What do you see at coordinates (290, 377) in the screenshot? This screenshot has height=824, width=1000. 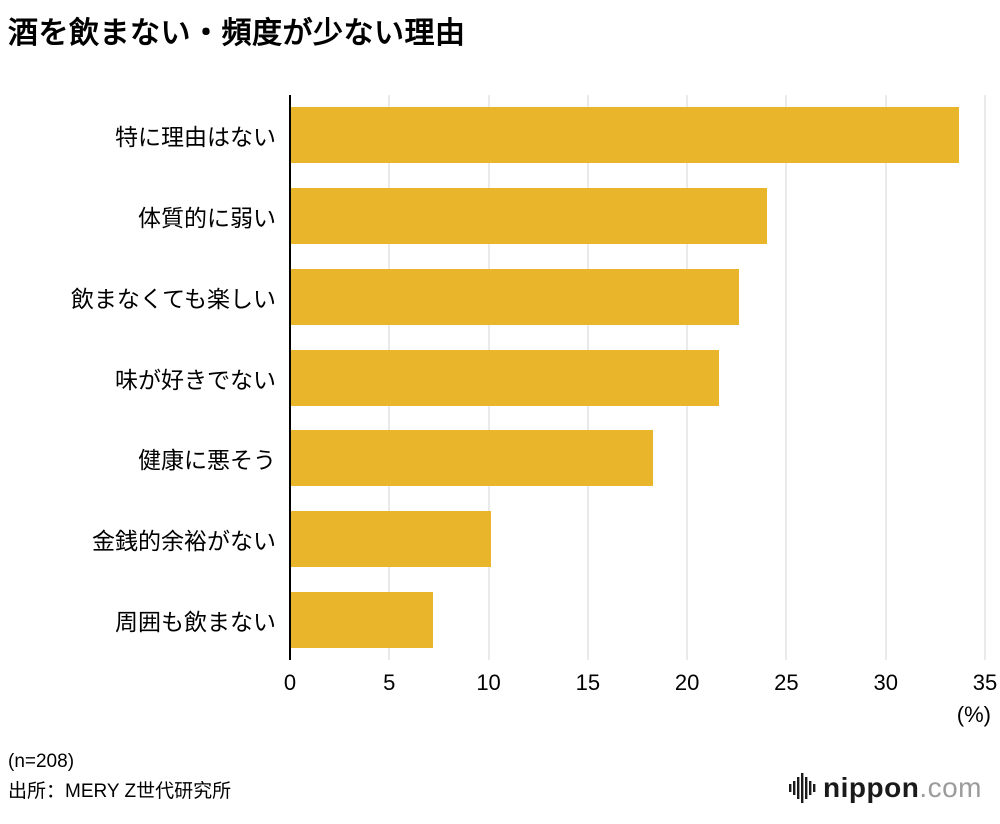 I see `y-axis-line` at bounding box center [290, 377].